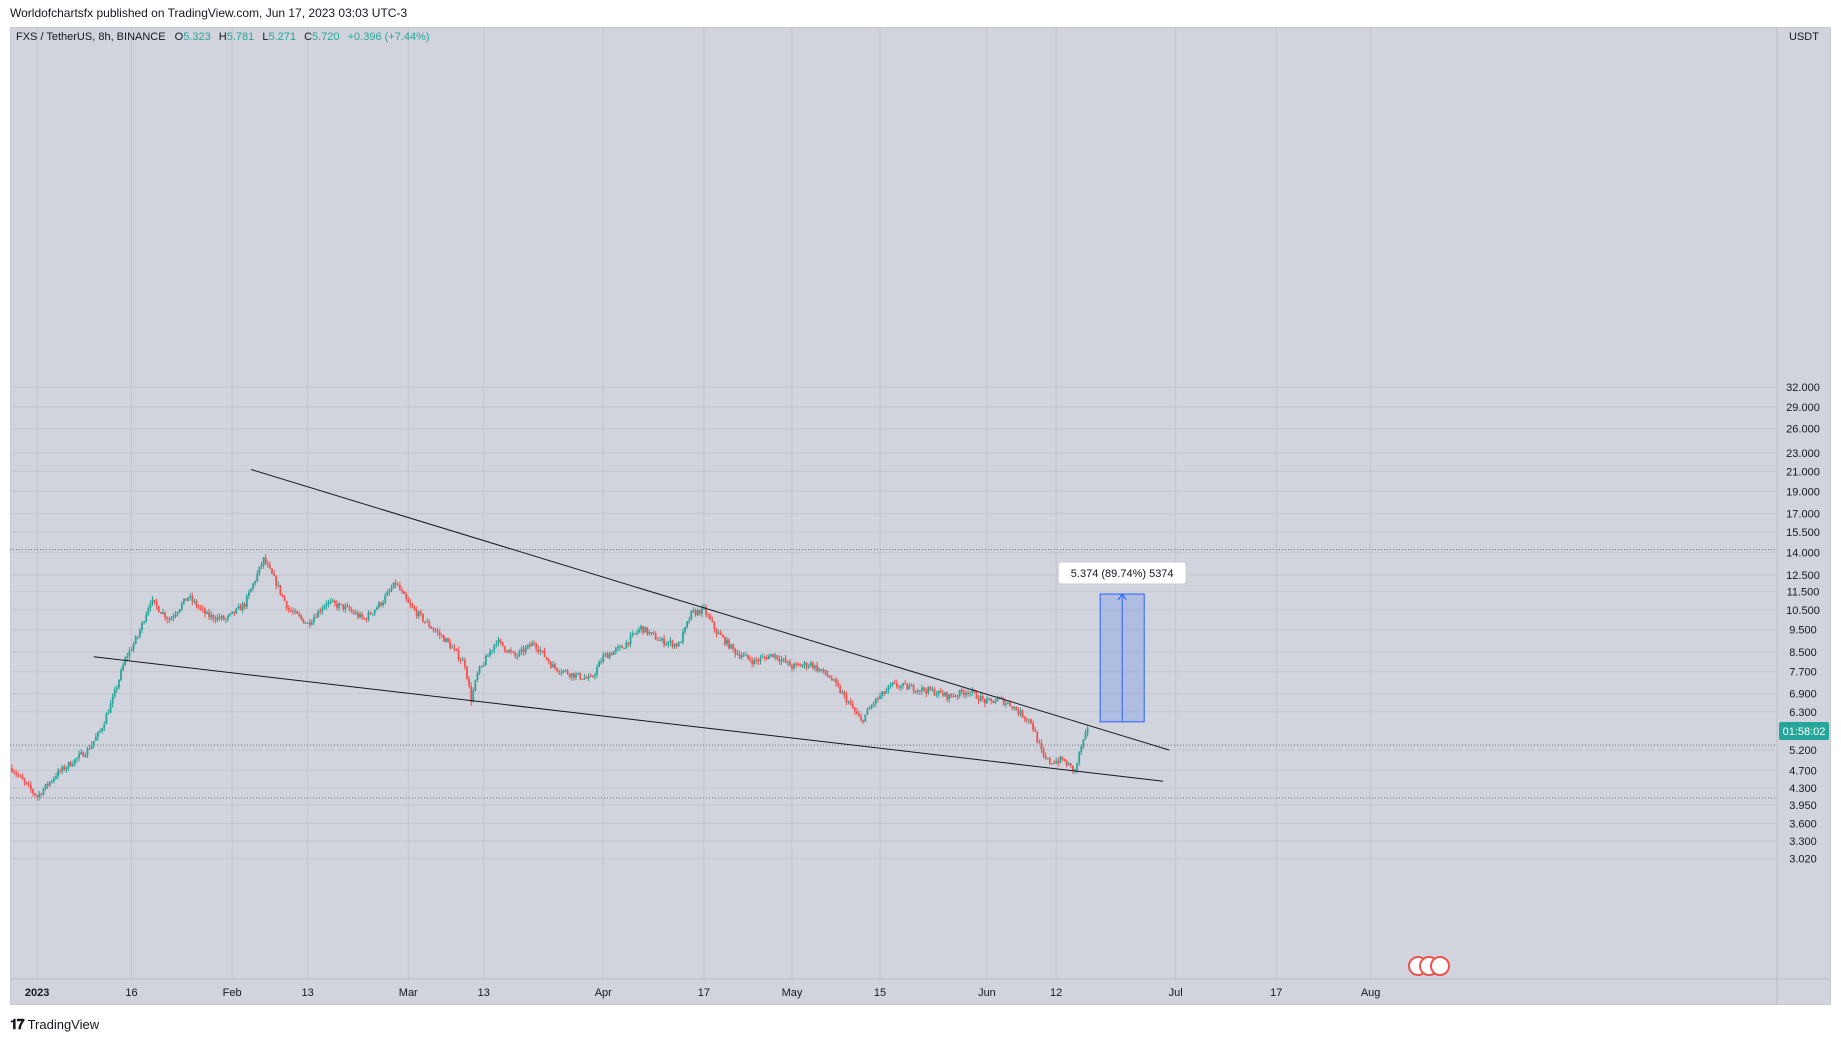  I want to click on projection-label: 5.374 (89.74%) 5374, so click(1122, 574).